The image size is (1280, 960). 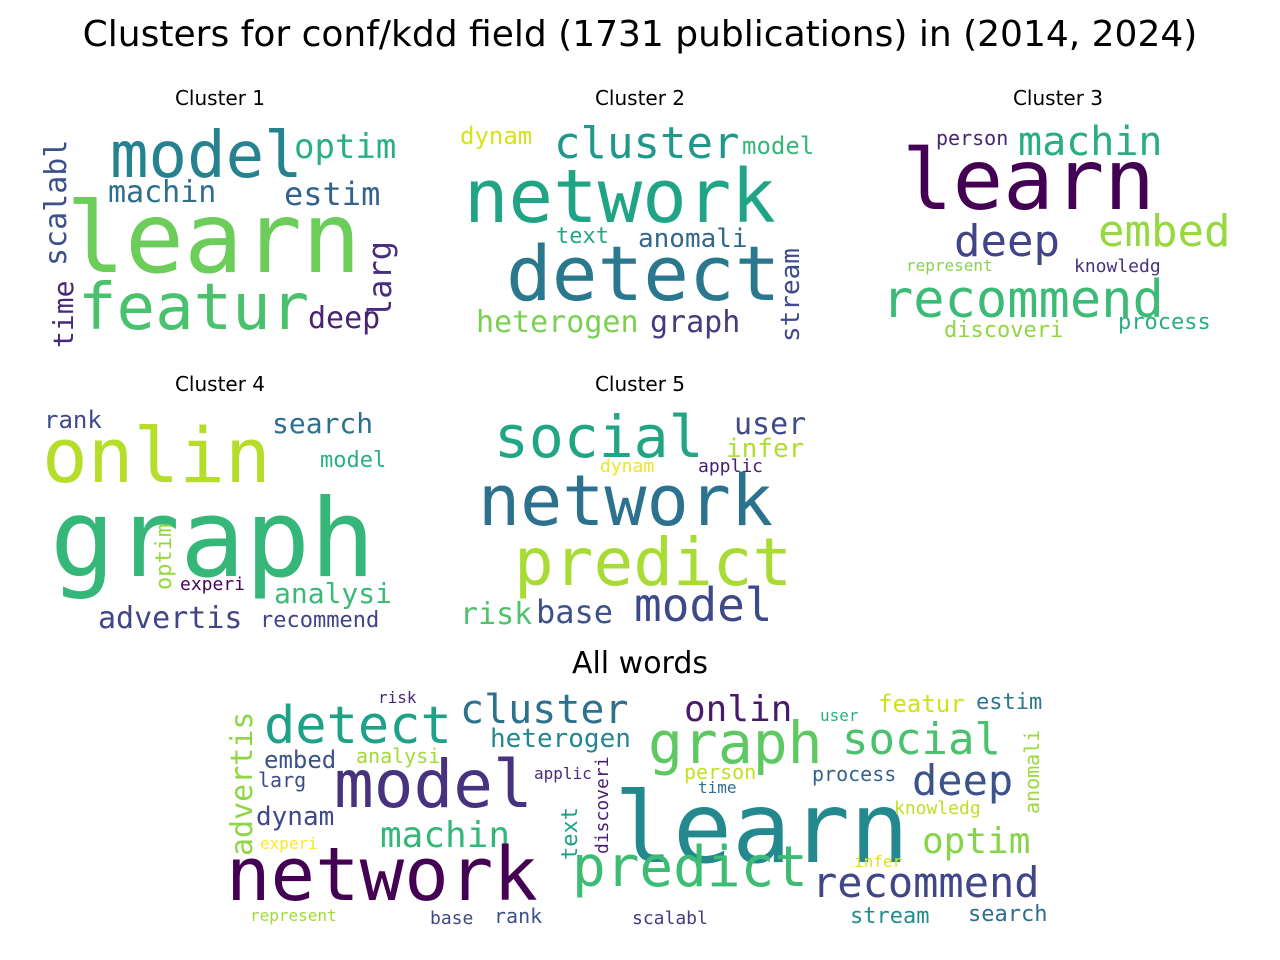 What do you see at coordinates (1004, 330) in the screenshot?
I see `word-discoveri: discoveri` at bounding box center [1004, 330].